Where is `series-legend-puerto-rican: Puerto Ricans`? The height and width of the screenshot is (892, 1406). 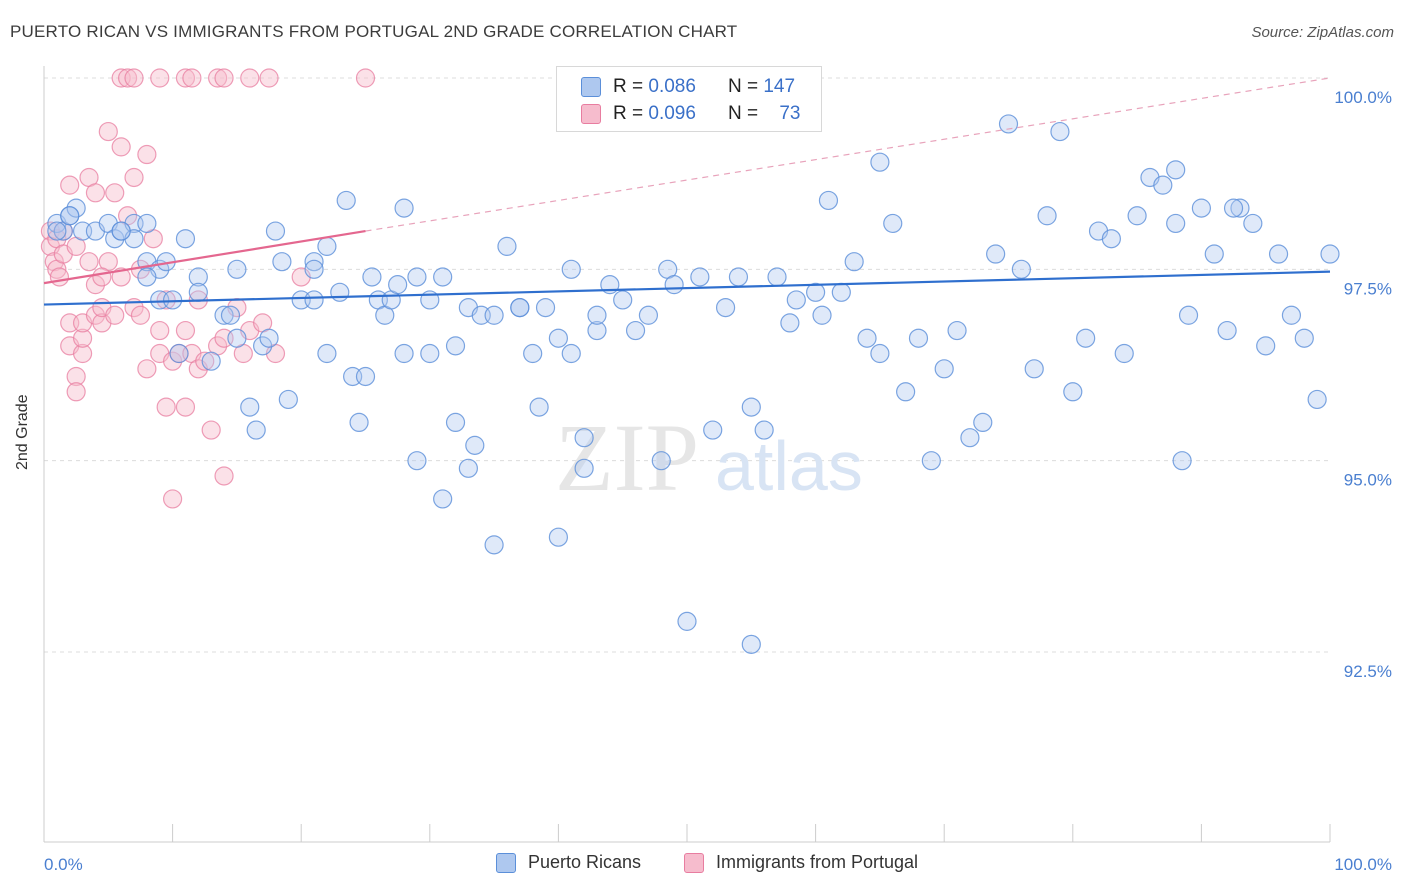
series-legend-puerto-rican: Puerto Ricans is located at coordinates (568, 862).